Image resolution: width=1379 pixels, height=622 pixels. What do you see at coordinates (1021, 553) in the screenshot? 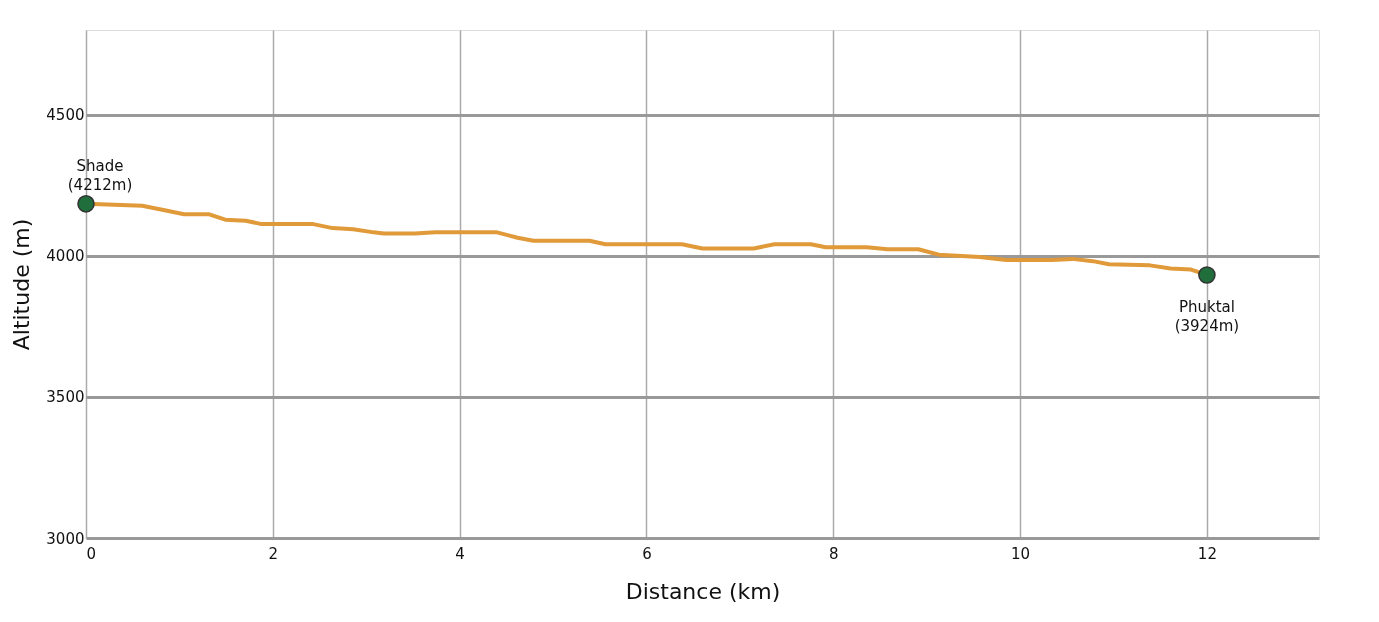
I see `x-tick-label: 10` at bounding box center [1021, 553].